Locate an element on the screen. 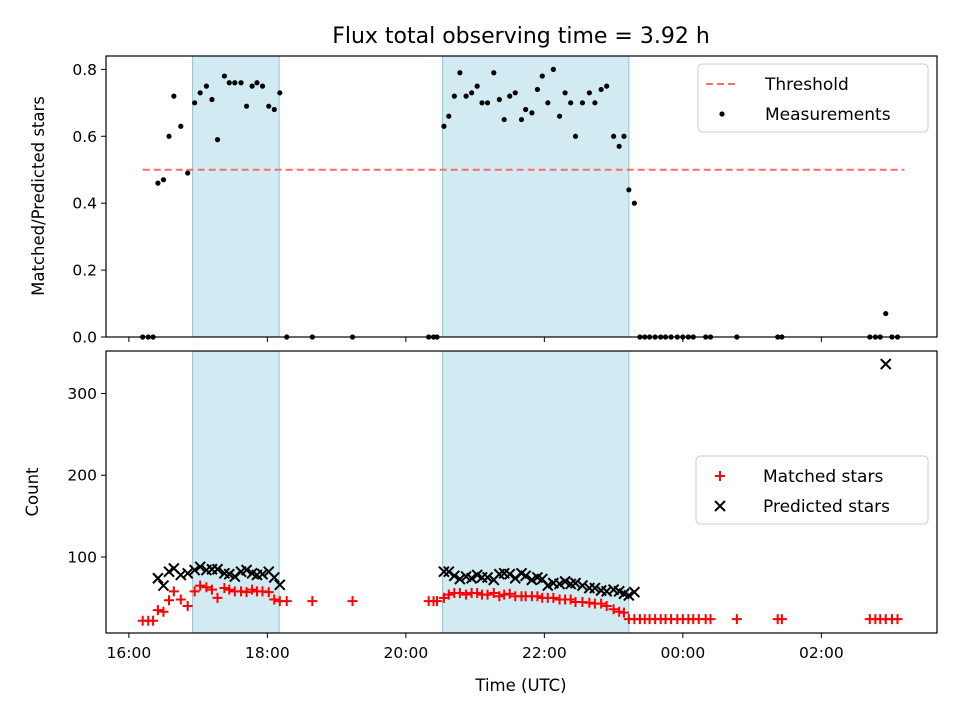  bottom-y-tick-label-1: 100 is located at coordinates (82, 557).